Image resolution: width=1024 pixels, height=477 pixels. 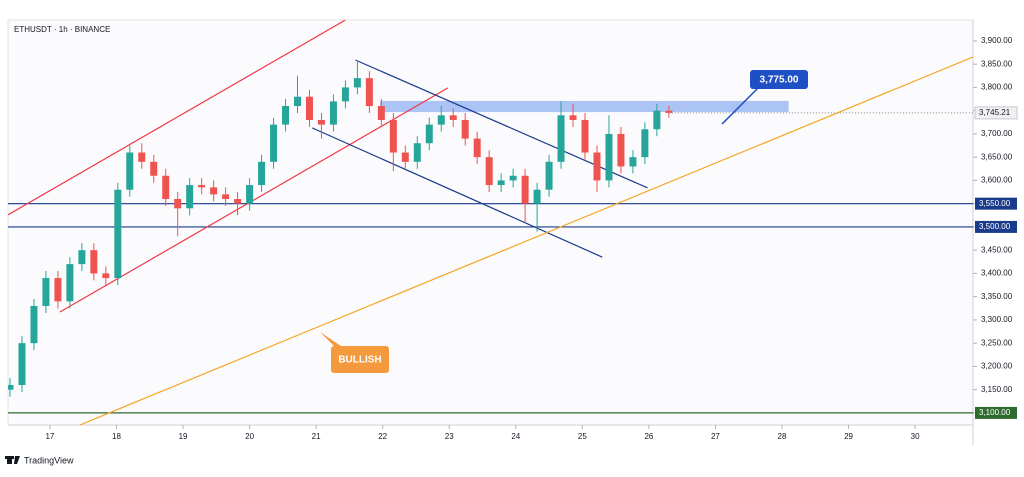 I want to click on x-tick-label: 23, so click(x=449, y=436).